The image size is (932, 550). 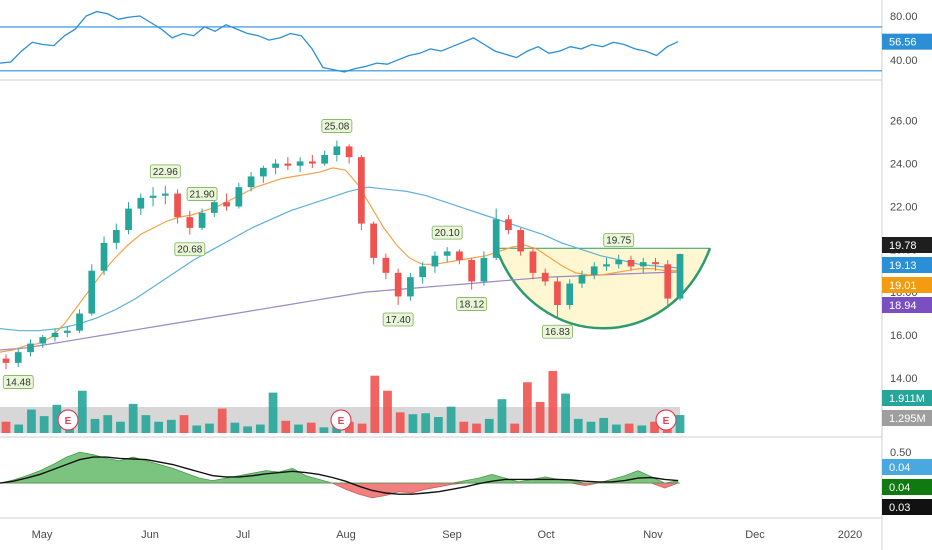 What do you see at coordinates (904, 379) in the screenshot?
I see `price-tick-label: 14.00` at bounding box center [904, 379].